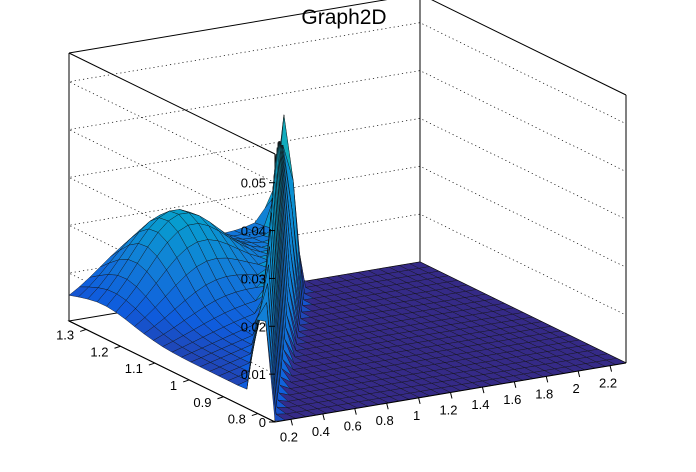 This screenshot has width=696, height=472. What do you see at coordinates (99, 351) in the screenshot?
I see `y-tick-label: 1.2` at bounding box center [99, 351].